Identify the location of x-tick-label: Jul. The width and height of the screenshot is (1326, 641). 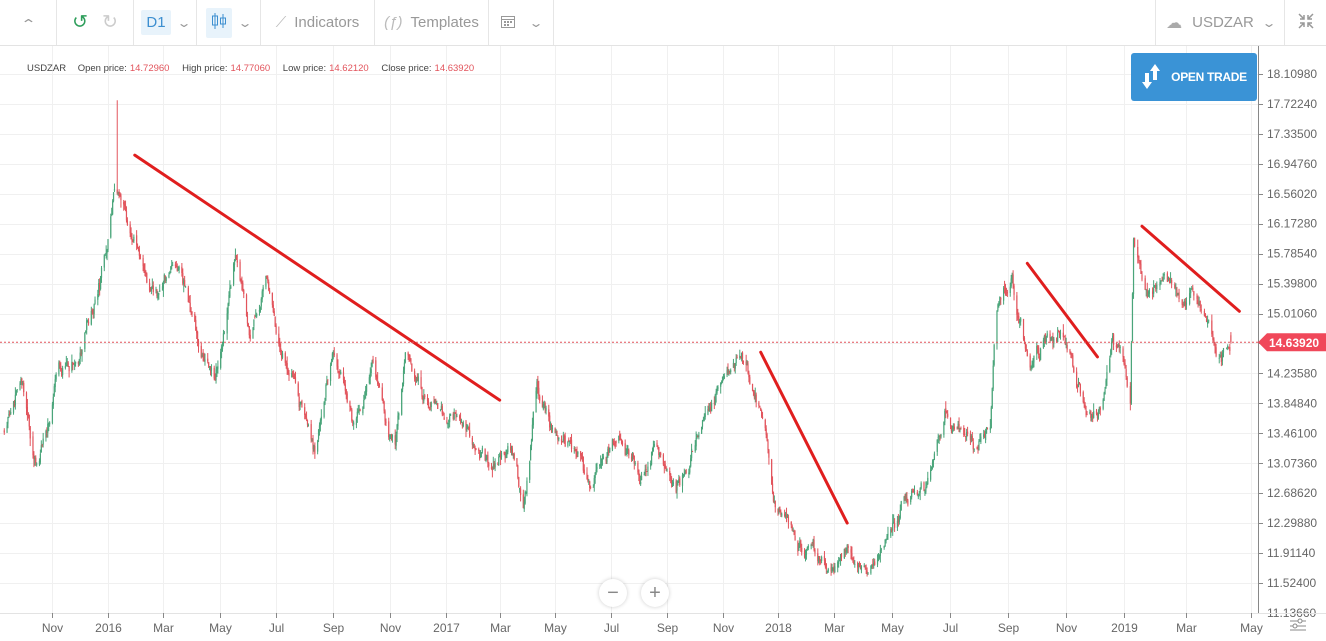
(276, 628).